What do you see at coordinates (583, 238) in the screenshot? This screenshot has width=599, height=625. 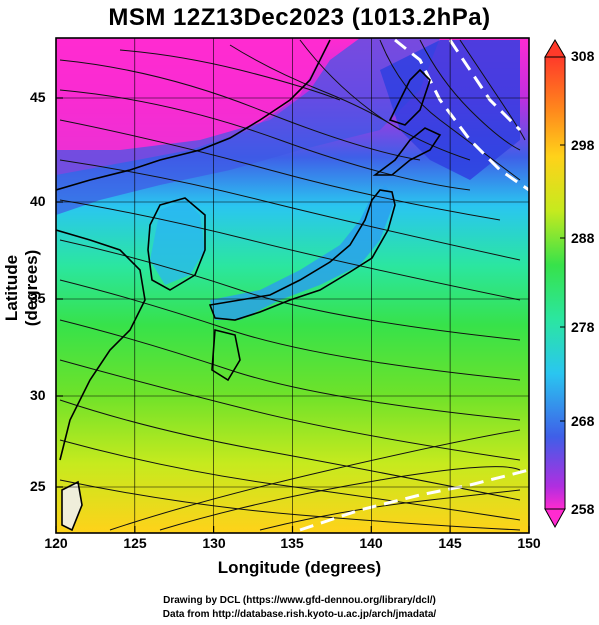 I see `colorbar-tick-288: 288` at bounding box center [583, 238].